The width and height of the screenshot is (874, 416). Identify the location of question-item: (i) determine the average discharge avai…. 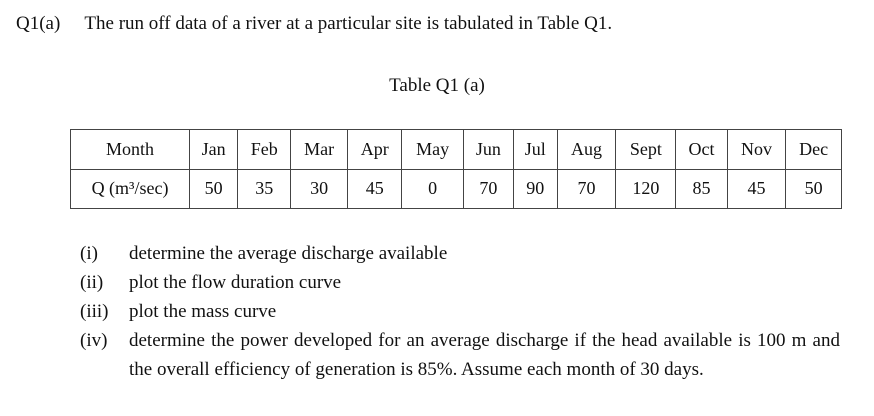
(460, 253).